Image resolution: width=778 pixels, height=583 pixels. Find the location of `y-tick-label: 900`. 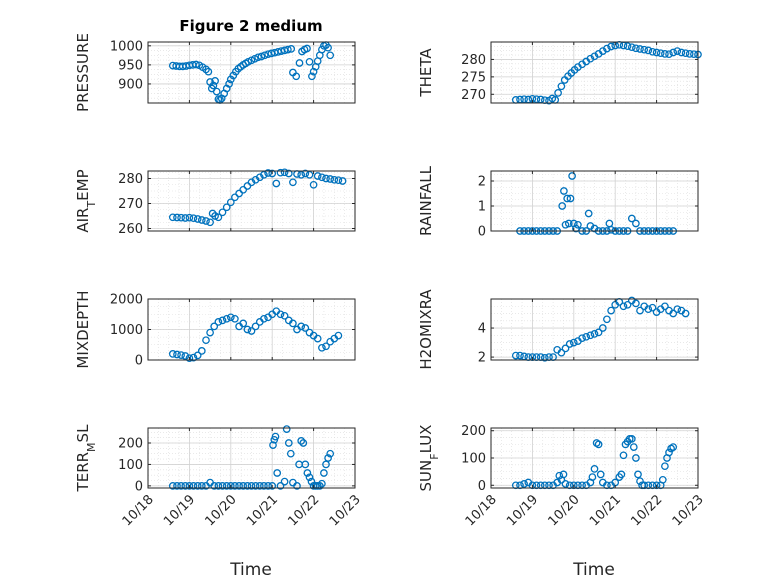

y-tick-label: 900 is located at coordinates (130, 84).